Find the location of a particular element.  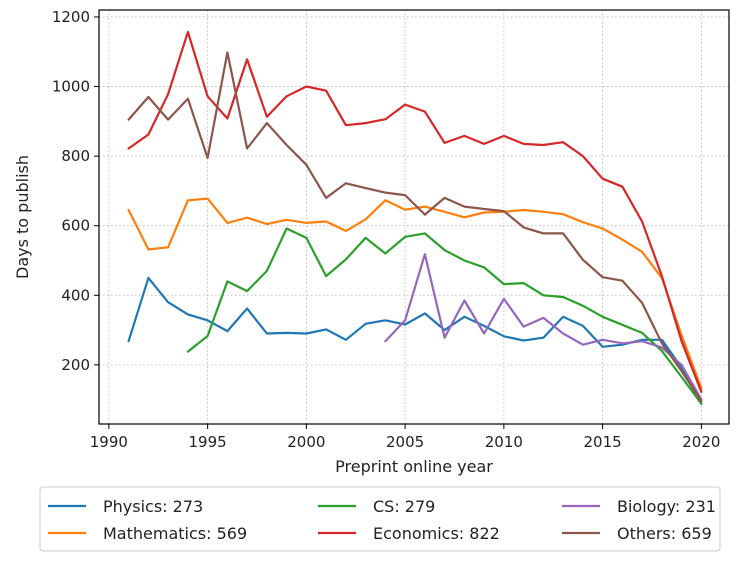

y-tick-label: 600 is located at coordinates (75, 226).